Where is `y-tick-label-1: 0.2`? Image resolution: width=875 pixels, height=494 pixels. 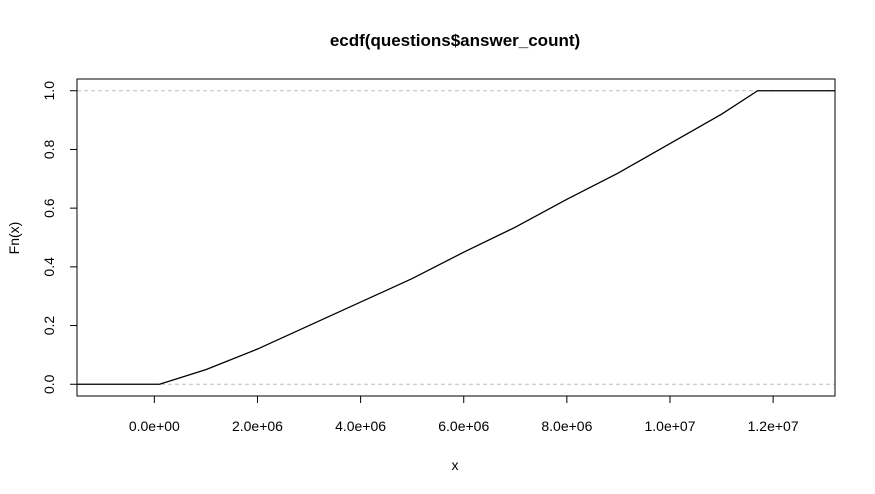 y-tick-label-1: 0.2 is located at coordinates (49, 326).